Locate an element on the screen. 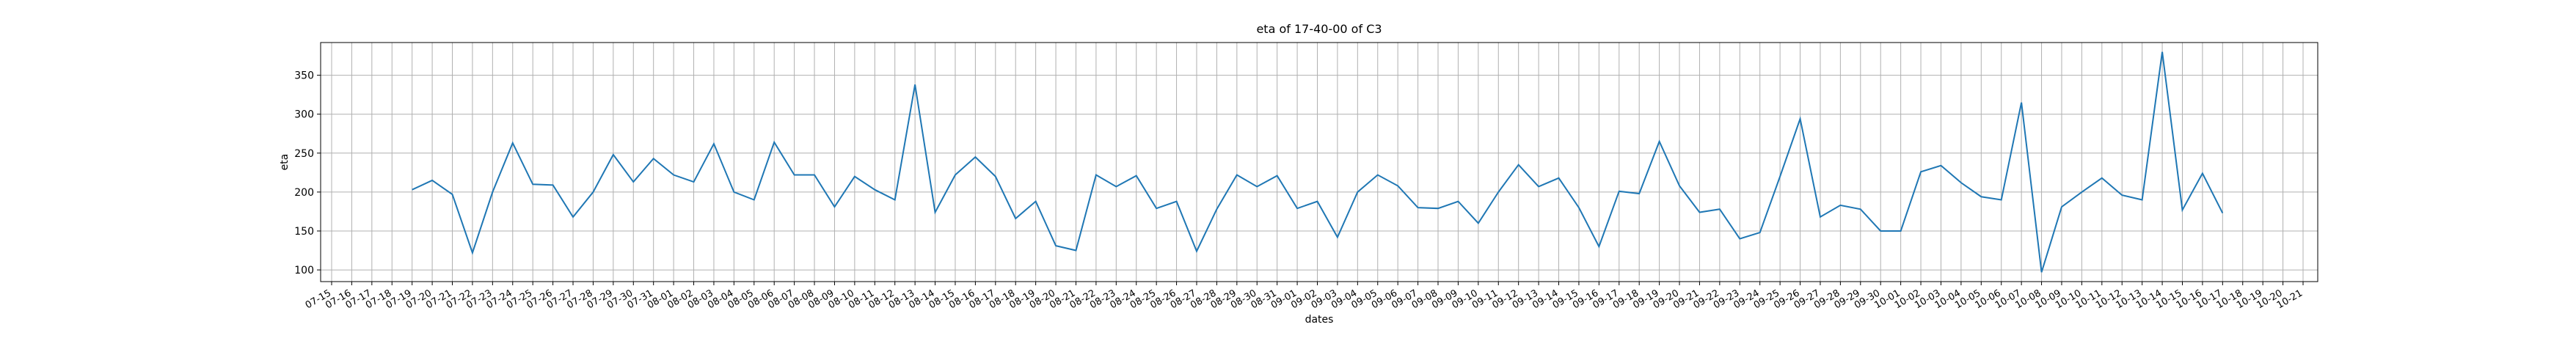  chart-title: eta of 17-40-00 of C3 is located at coordinates (1319, 29).